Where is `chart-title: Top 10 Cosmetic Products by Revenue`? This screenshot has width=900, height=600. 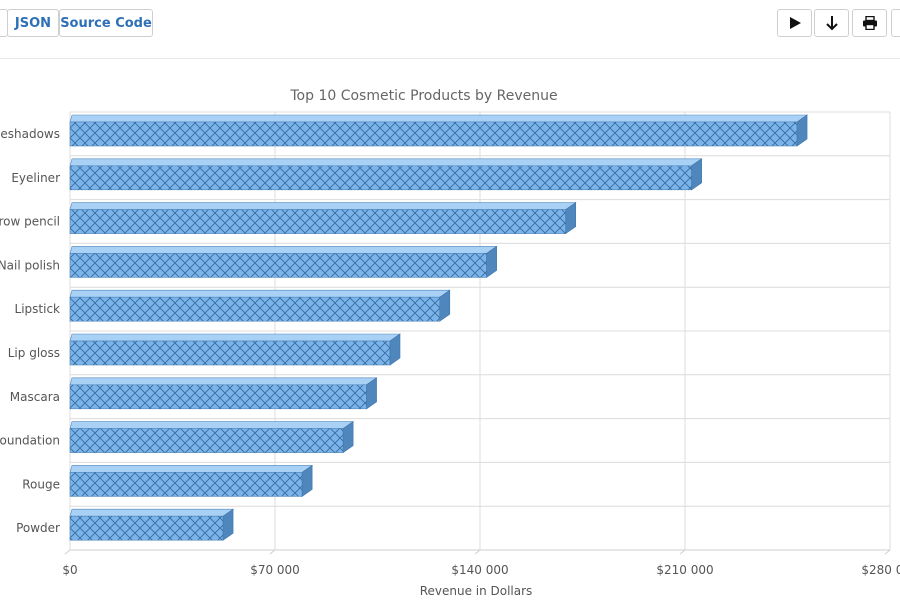
chart-title: Top 10 Cosmetic Products by Revenue is located at coordinates (423, 96).